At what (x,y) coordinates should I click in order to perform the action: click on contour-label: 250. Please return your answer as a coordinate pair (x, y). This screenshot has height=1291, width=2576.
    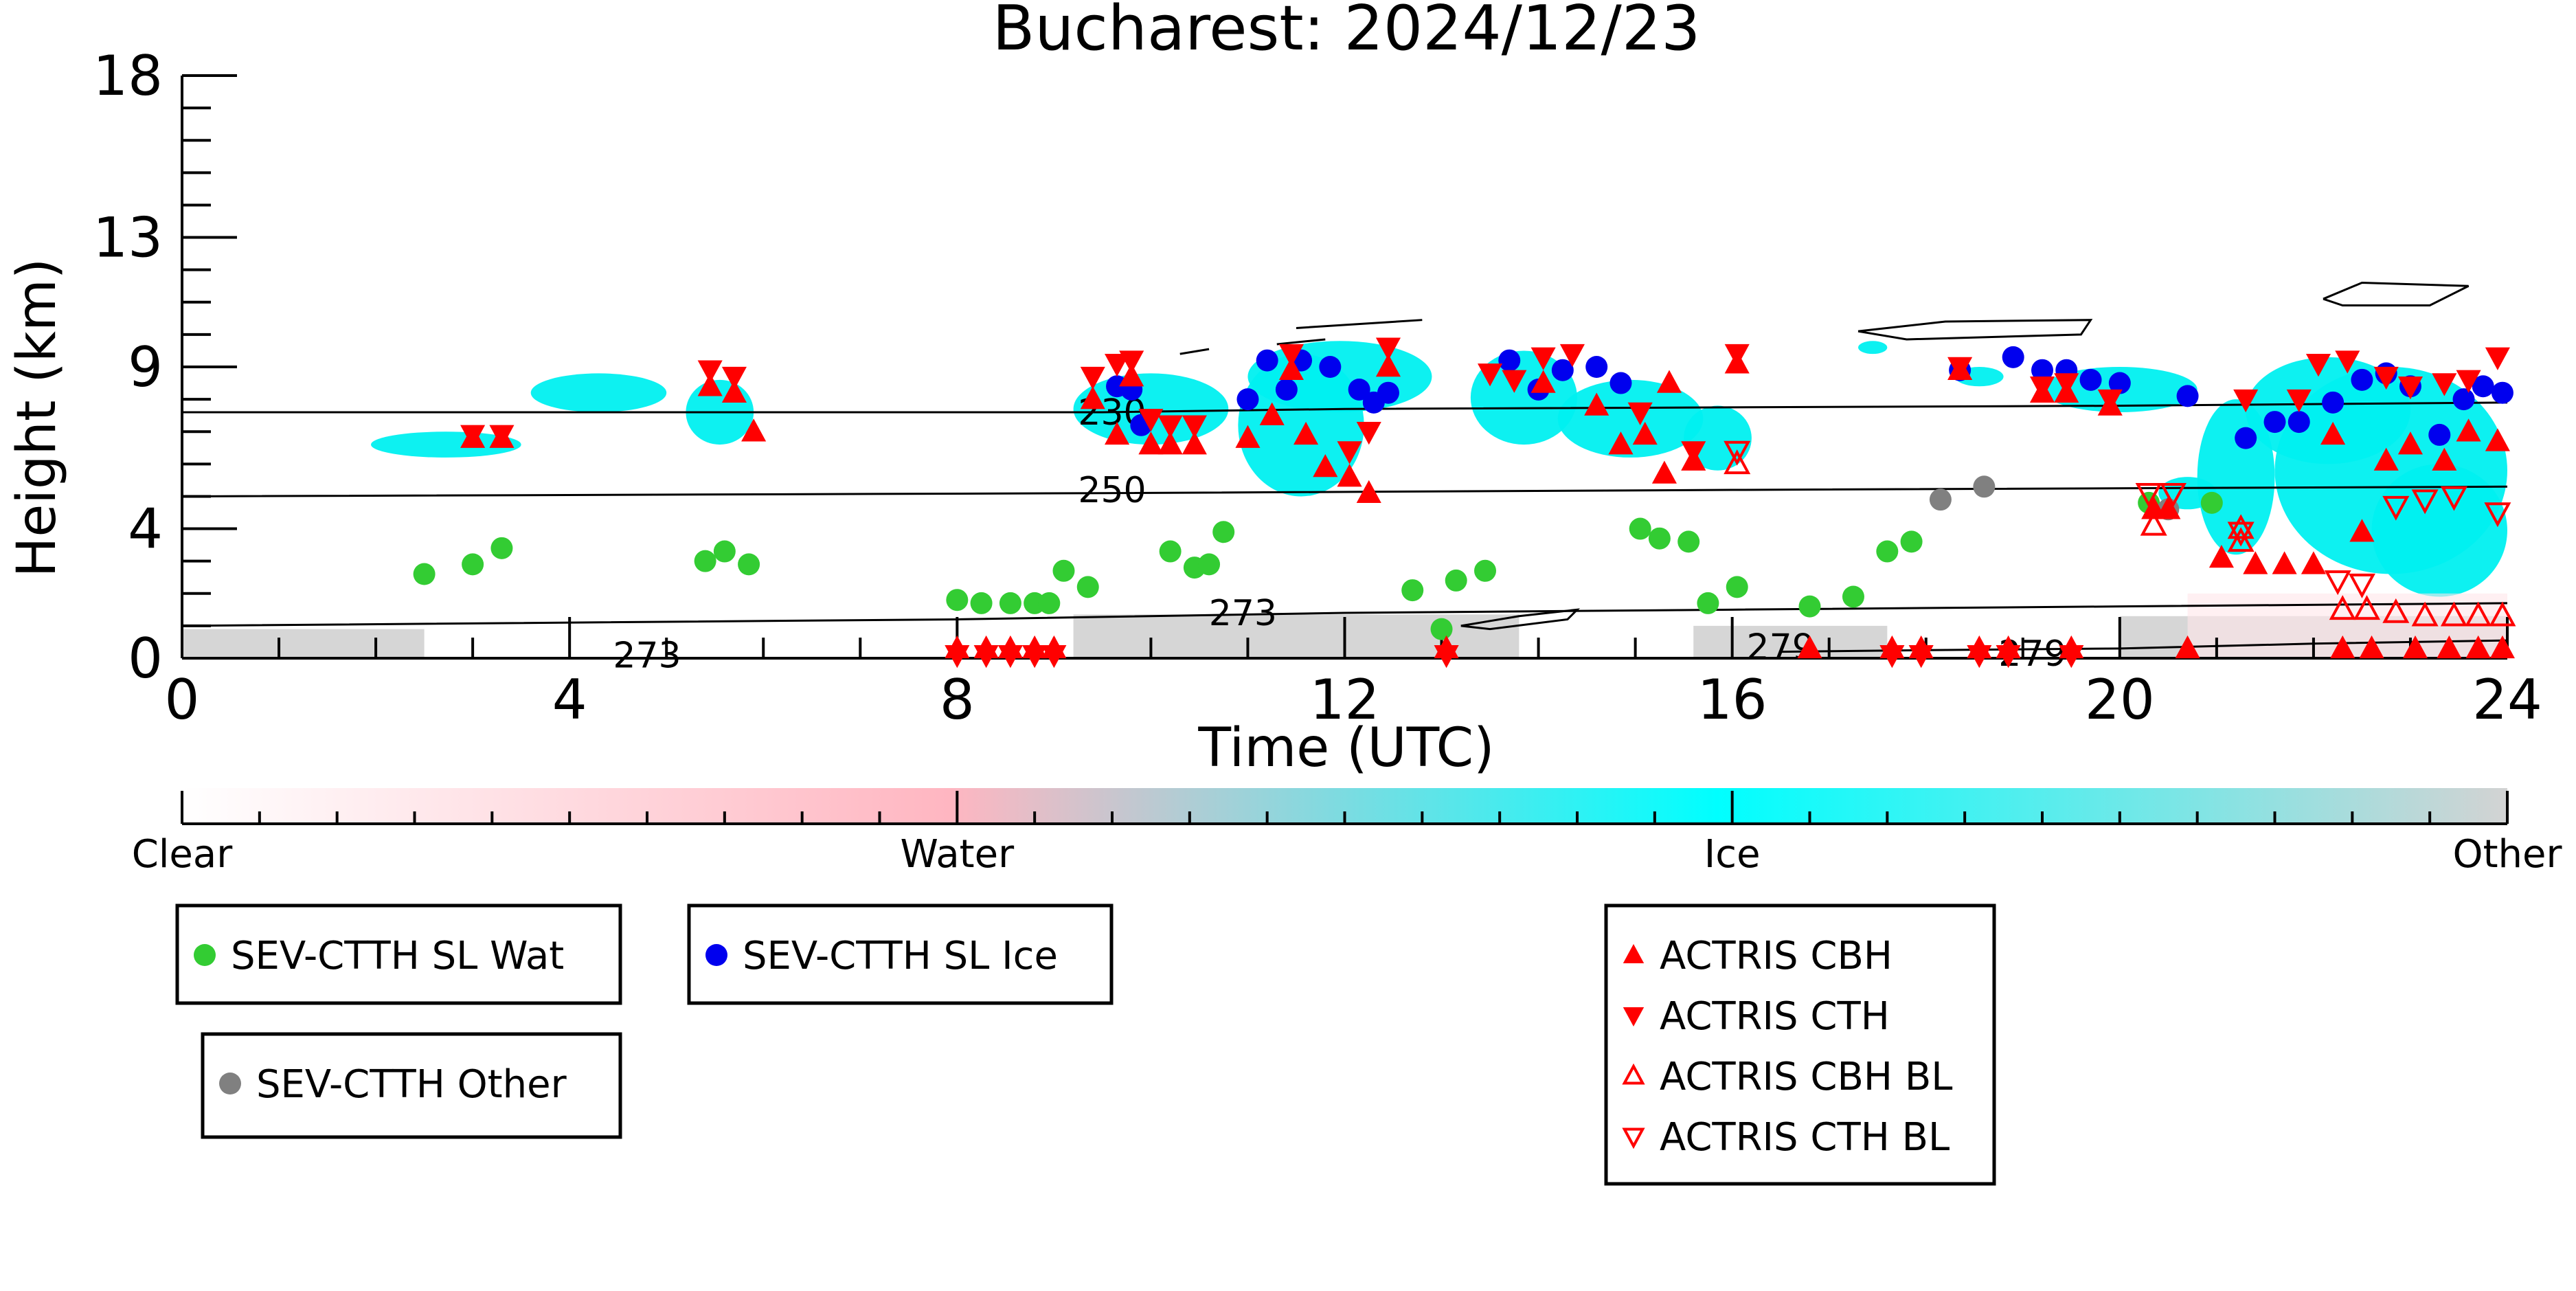
    Looking at the image, I should click on (1112, 491).